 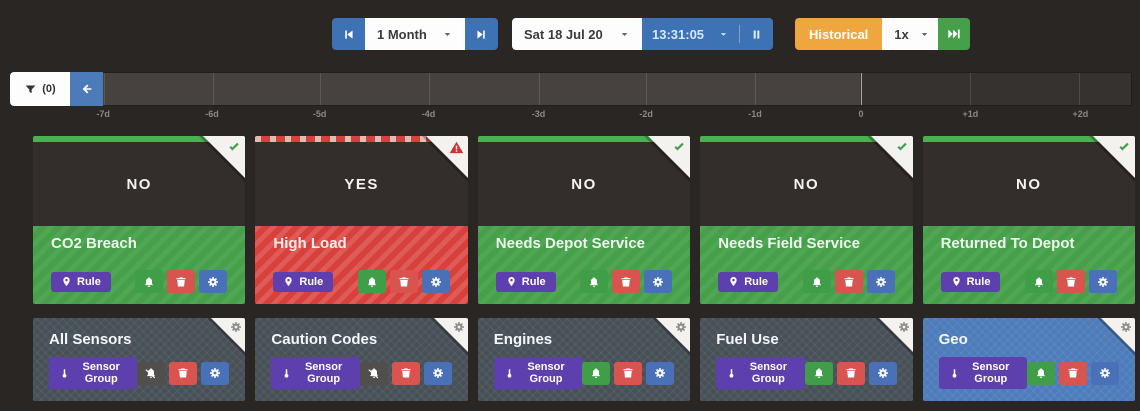 I want to click on period-label: 1 Month, so click(x=402, y=34).